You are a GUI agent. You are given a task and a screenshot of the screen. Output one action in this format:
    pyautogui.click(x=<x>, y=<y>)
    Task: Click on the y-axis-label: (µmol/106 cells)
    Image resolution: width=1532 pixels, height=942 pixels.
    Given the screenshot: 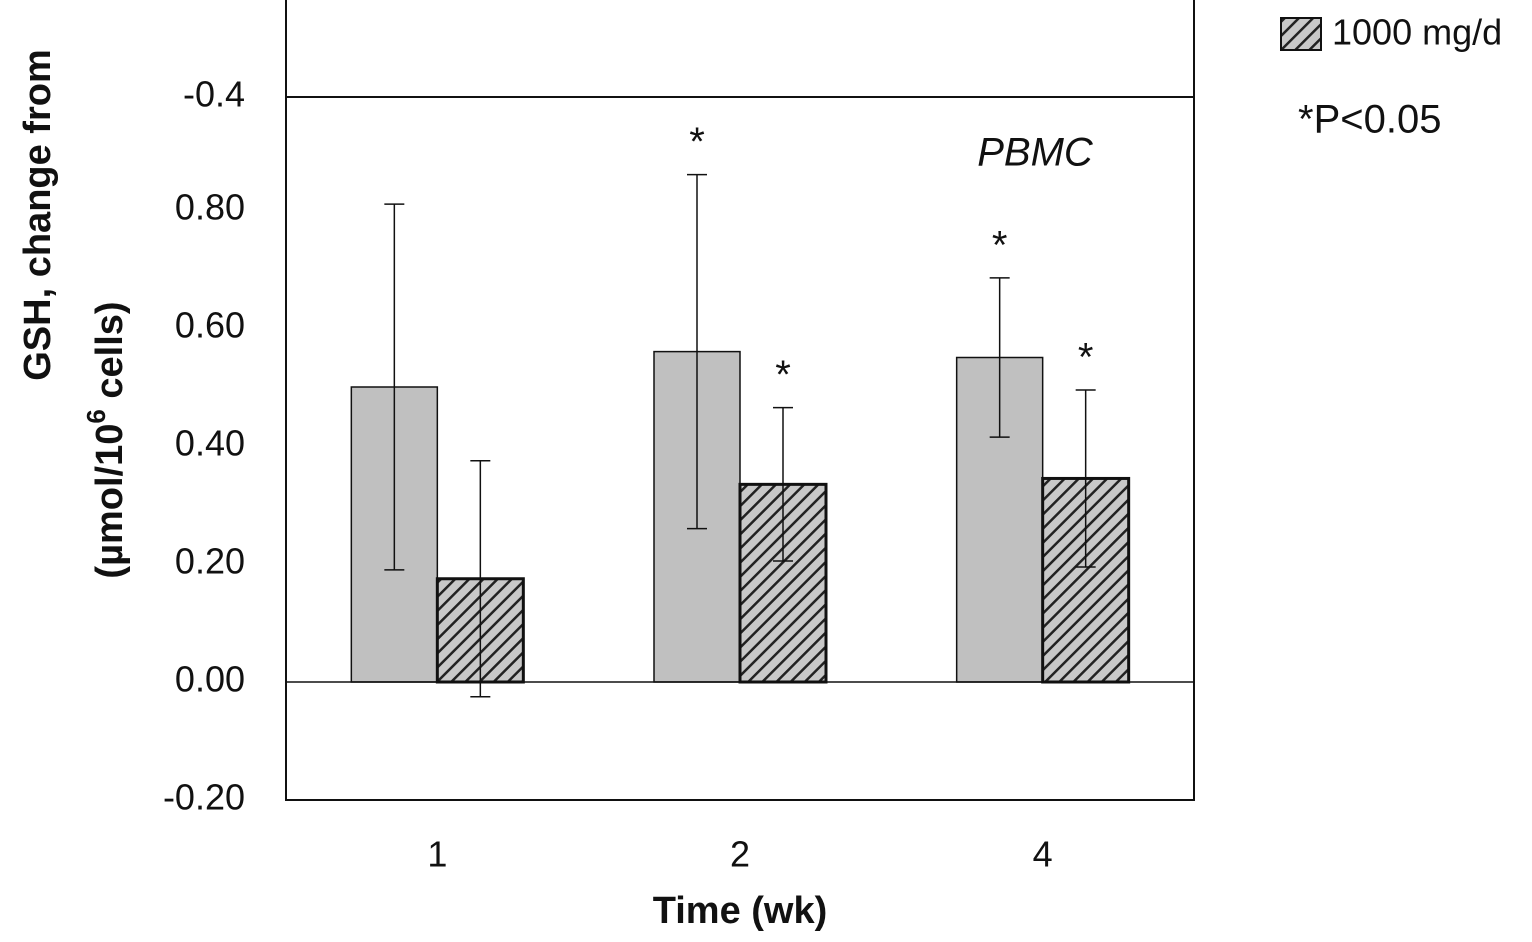 What is the action you would take?
    pyautogui.click(x=106, y=439)
    